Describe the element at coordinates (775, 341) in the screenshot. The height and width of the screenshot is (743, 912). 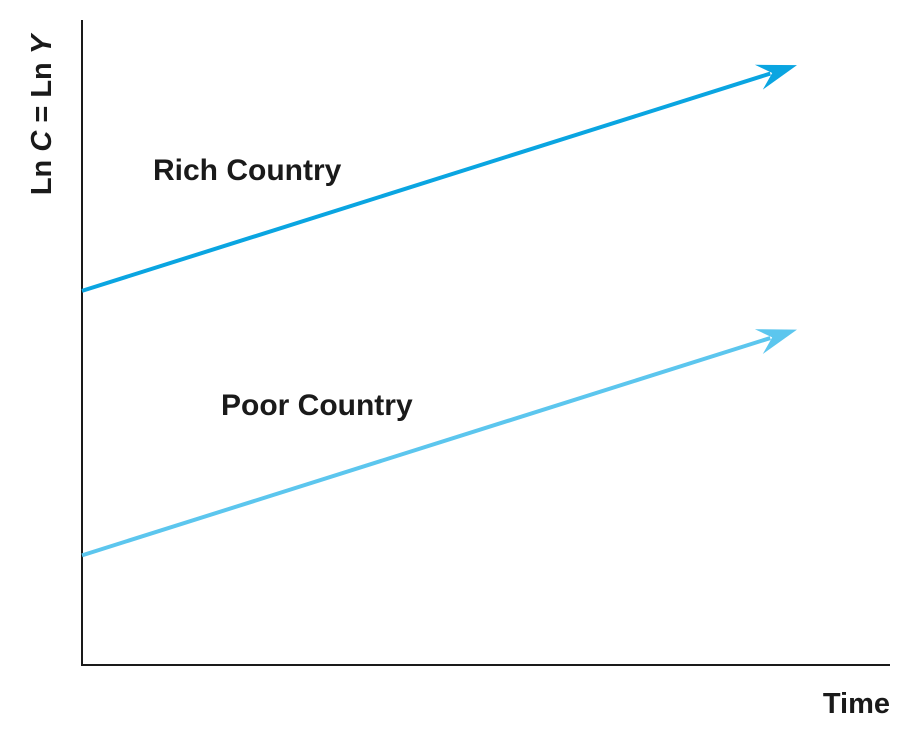
I see `arrowhead-poor-country` at that location.